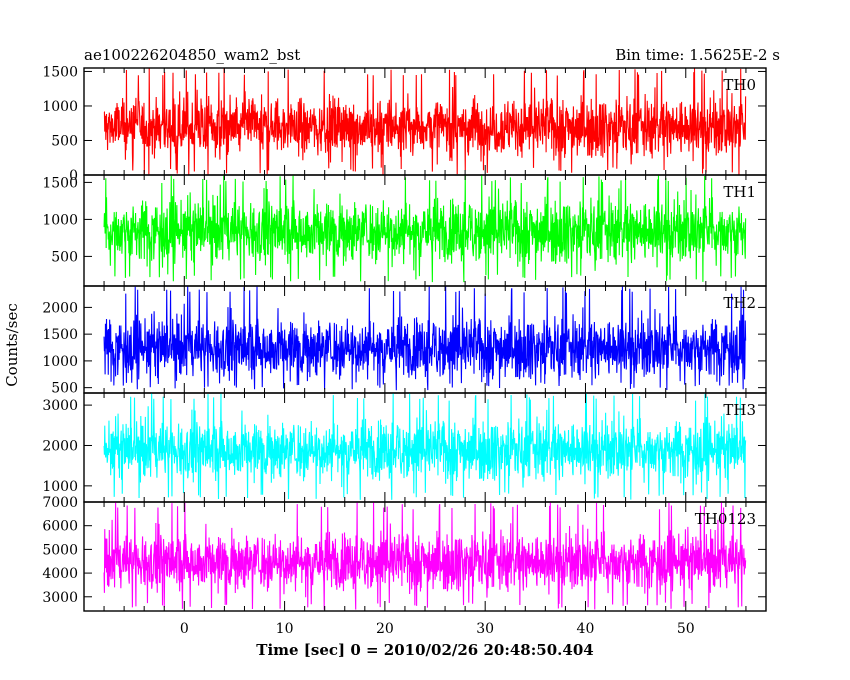 The height and width of the screenshot is (680, 850). I want to click on panel-th2: 500 1000 1500 2000 TH2, so click(404, 341).